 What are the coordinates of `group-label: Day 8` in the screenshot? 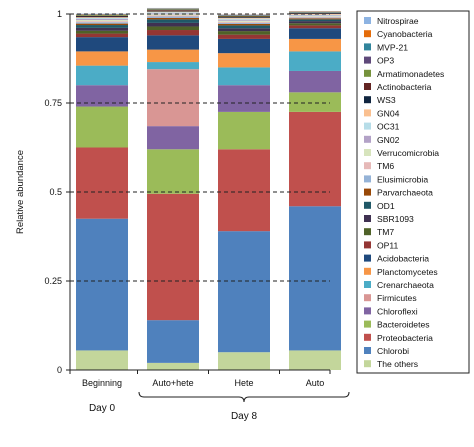 It's located at (244, 416).